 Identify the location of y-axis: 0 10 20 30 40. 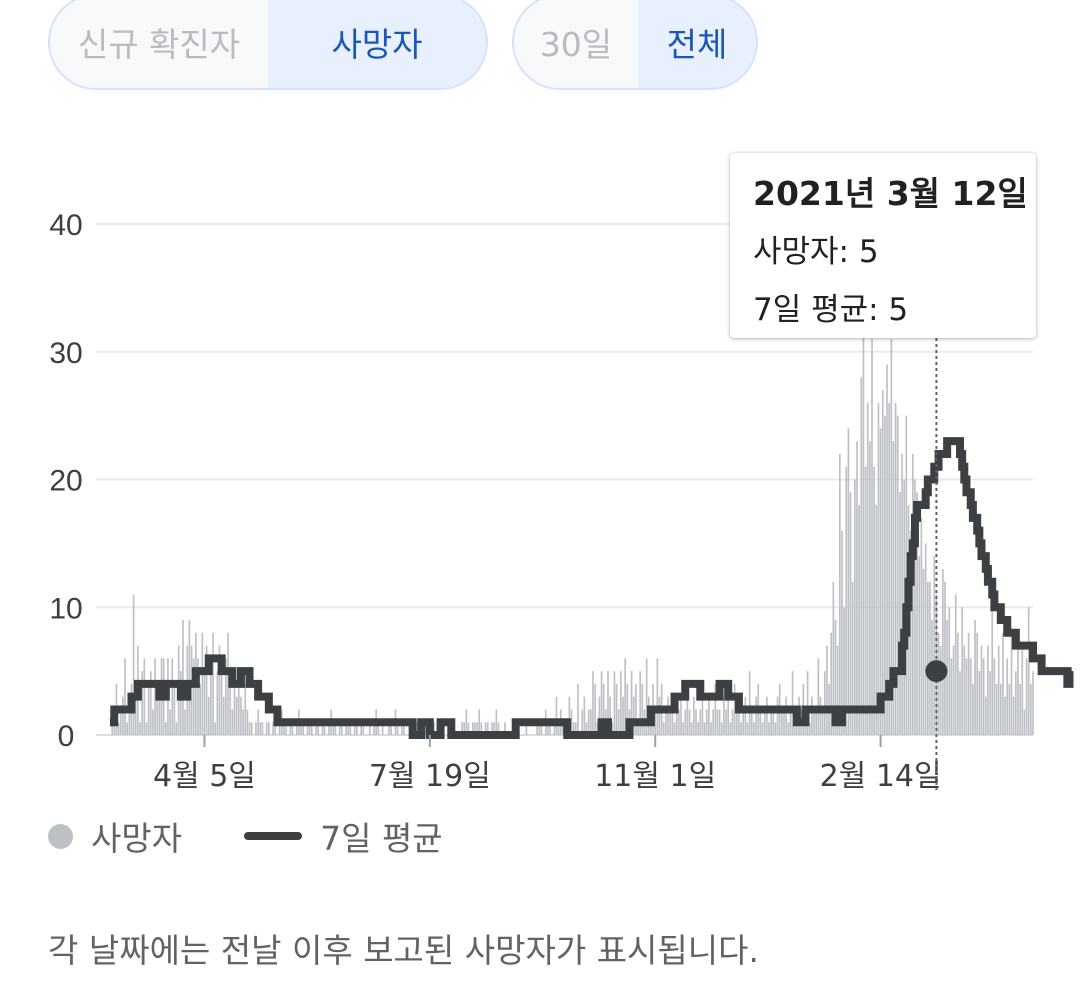
(65, 481).